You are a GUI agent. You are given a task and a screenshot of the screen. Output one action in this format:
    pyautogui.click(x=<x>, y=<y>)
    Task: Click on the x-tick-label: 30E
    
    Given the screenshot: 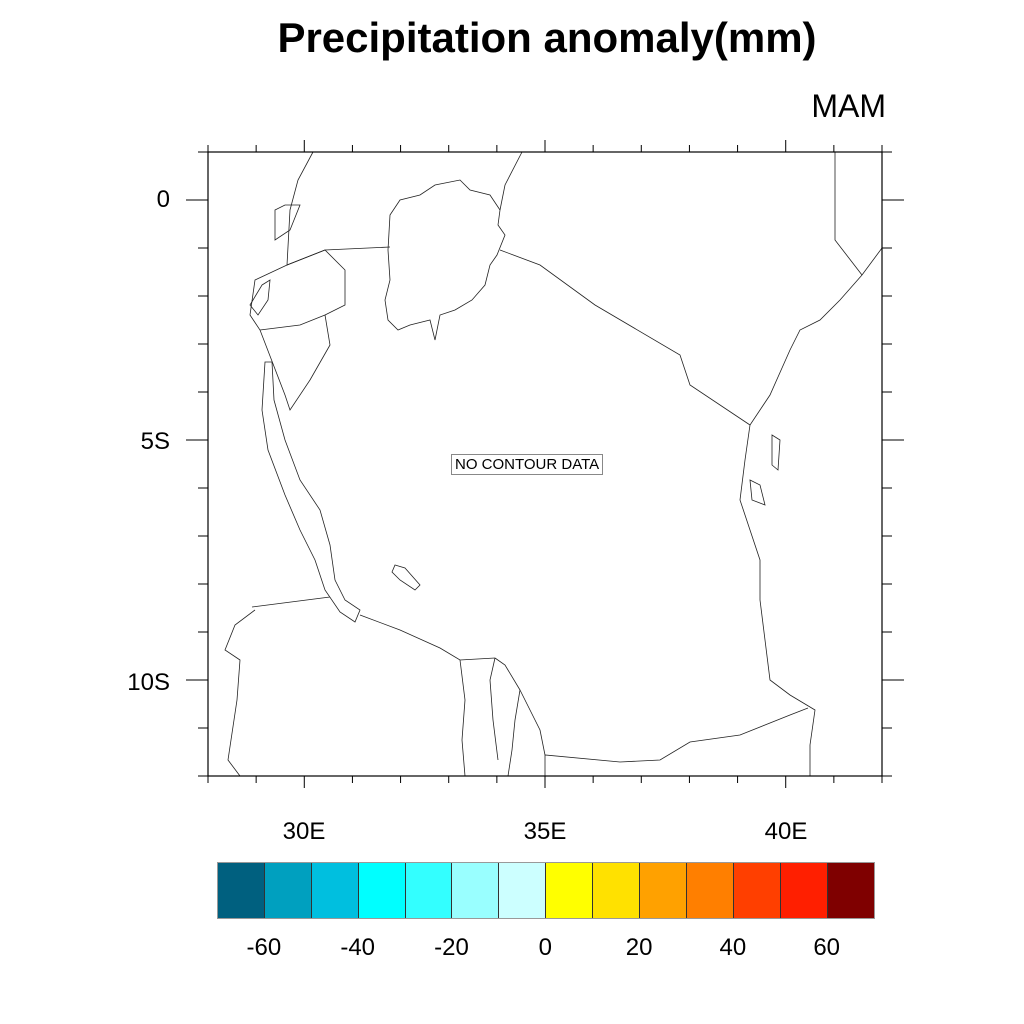 What is the action you would take?
    pyautogui.click(x=304, y=831)
    